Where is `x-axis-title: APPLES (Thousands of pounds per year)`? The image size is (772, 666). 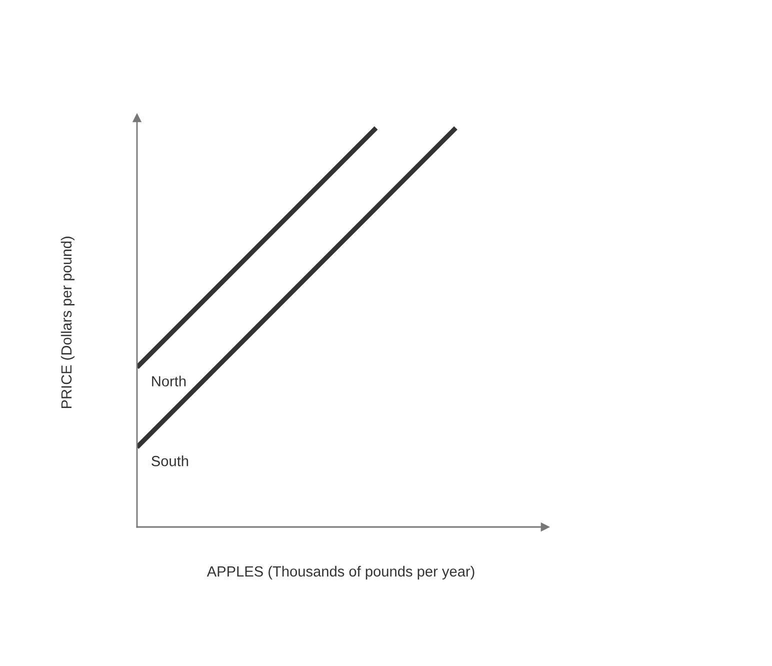
x-axis-title: APPLES (Thousands of pounds per year) is located at coordinates (340, 573).